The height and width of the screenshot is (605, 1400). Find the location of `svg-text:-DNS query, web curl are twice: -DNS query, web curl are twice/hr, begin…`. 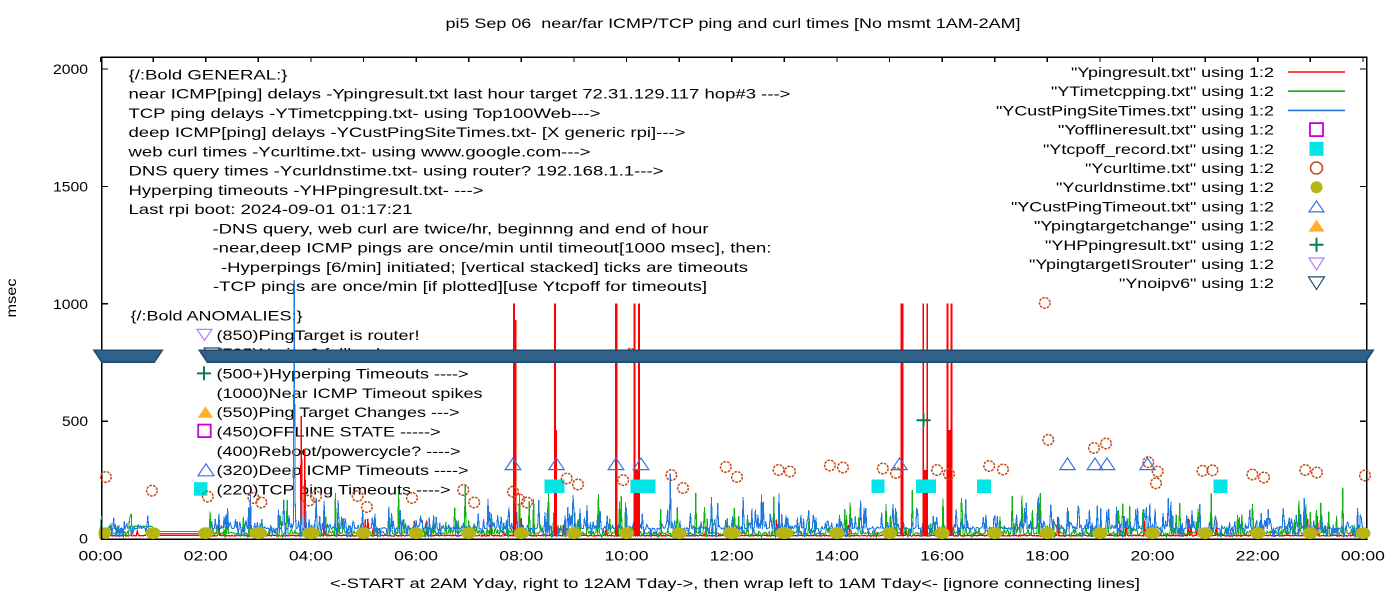

svg-text:-DNS query, web curl are twice: -DNS query, web curl are twice/hr, begin… is located at coordinates (461, 228).